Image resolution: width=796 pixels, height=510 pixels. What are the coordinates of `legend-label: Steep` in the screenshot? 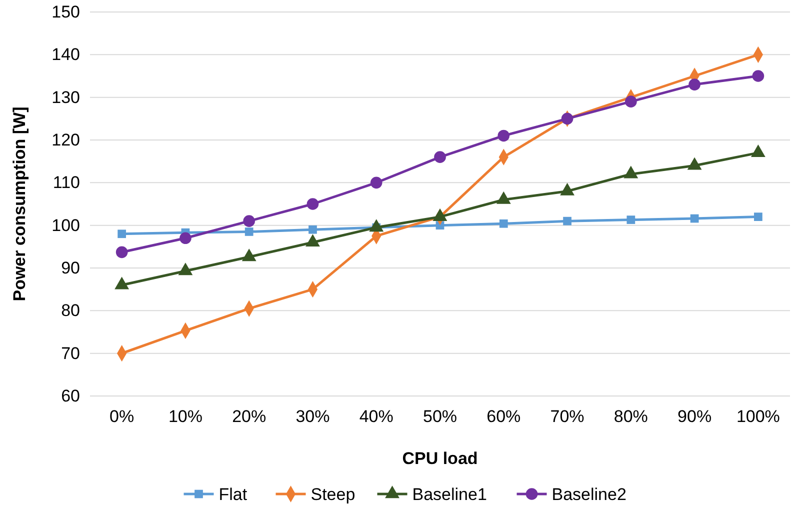 It's located at (333, 494).